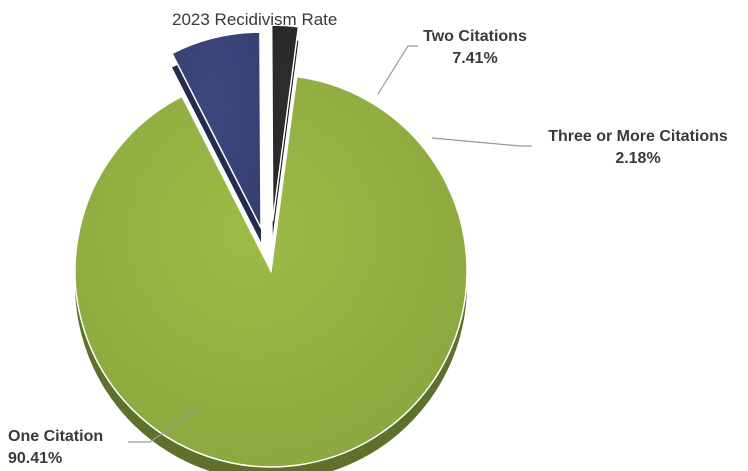 This screenshot has height=471, width=748. I want to click on pie-slice-two-citations, so click(216, 130).